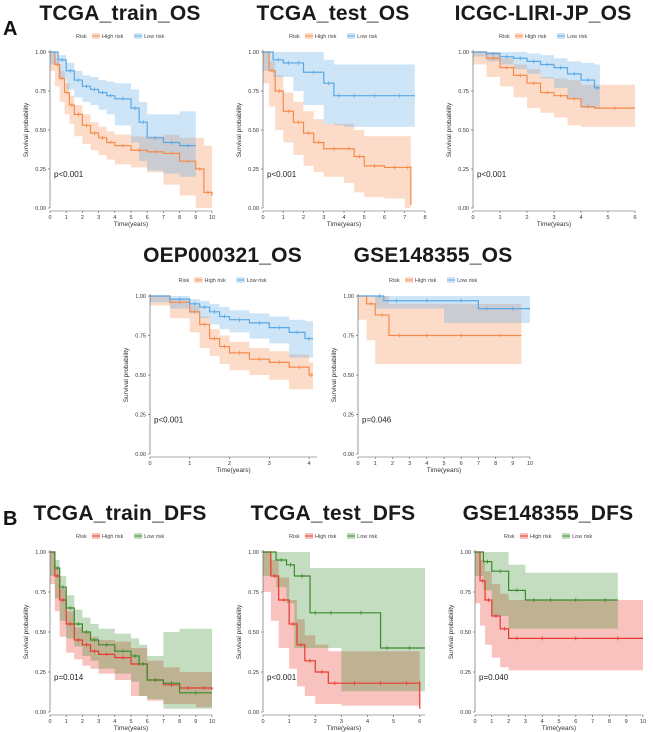 This screenshot has width=653, height=732. Describe the element at coordinates (333, 513) in the screenshot. I see `plot-title: TCGA_test_DFS` at that location.